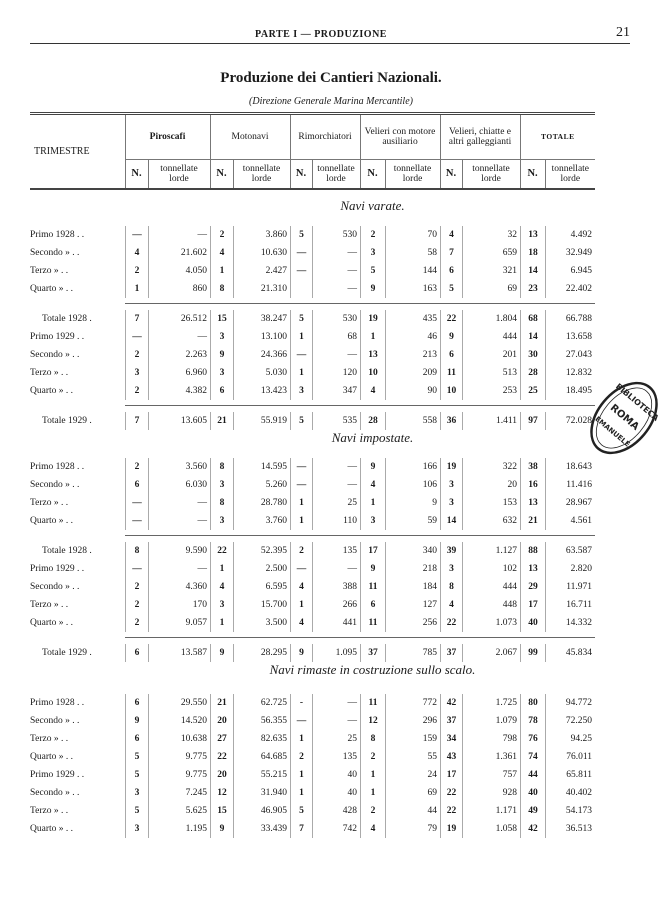 Image resolution: width=662 pixels, height=900 pixels. What do you see at coordinates (372, 205) in the screenshot?
I see `section-title: Navi varate.` at bounding box center [372, 205].